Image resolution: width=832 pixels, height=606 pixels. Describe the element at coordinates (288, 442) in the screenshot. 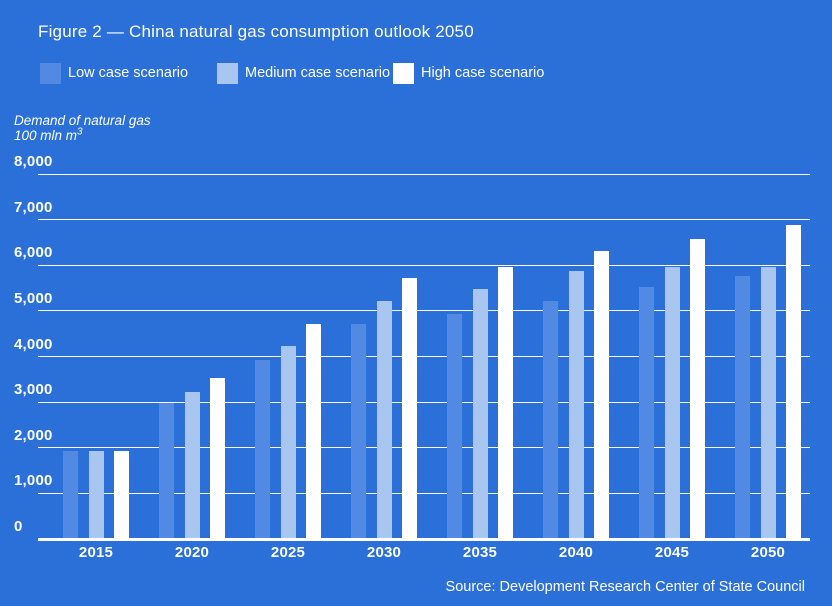

I see `bar-2025-medium` at that location.